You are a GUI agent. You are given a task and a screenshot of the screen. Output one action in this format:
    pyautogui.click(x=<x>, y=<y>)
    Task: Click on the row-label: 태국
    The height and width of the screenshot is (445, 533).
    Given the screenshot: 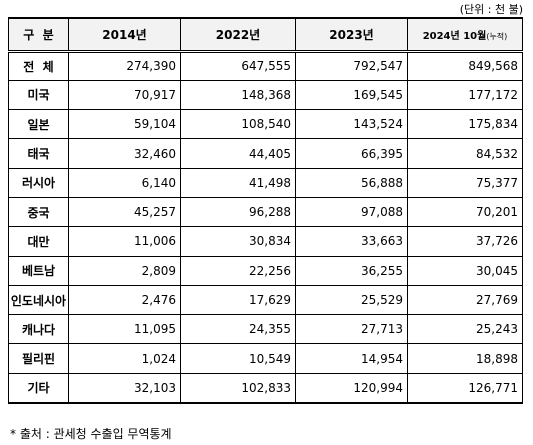 What is the action you would take?
    pyautogui.click(x=38, y=153)
    